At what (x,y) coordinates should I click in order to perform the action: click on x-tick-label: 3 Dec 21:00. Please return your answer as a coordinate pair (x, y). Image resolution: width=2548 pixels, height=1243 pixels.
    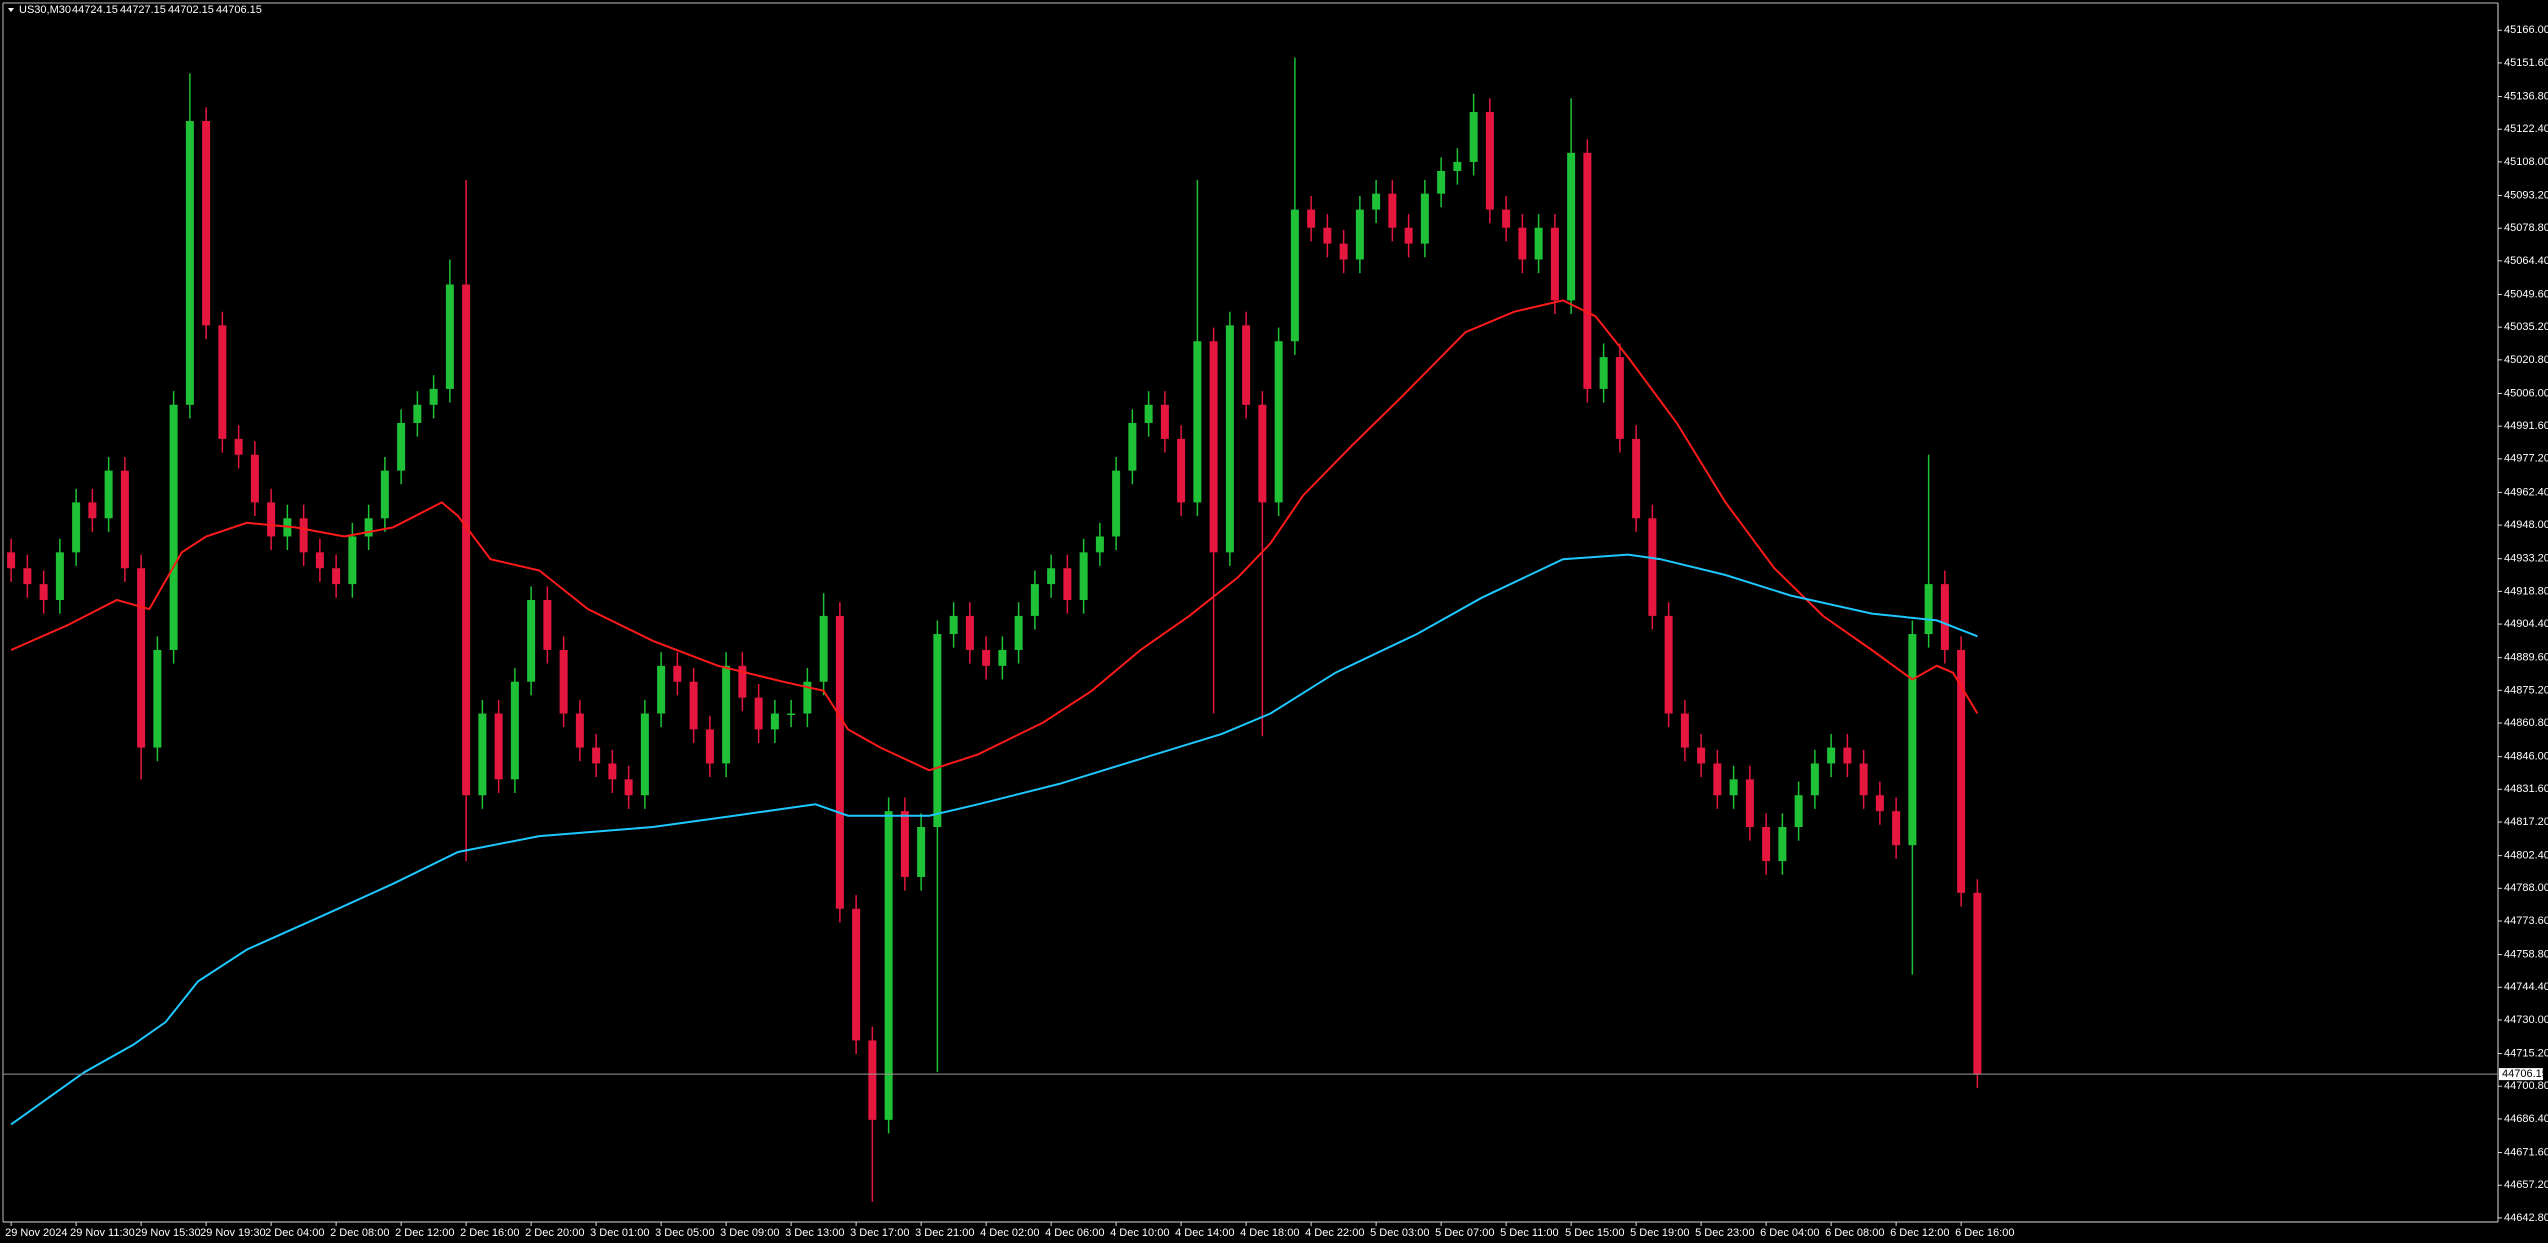
    Looking at the image, I should click on (944, 1233).